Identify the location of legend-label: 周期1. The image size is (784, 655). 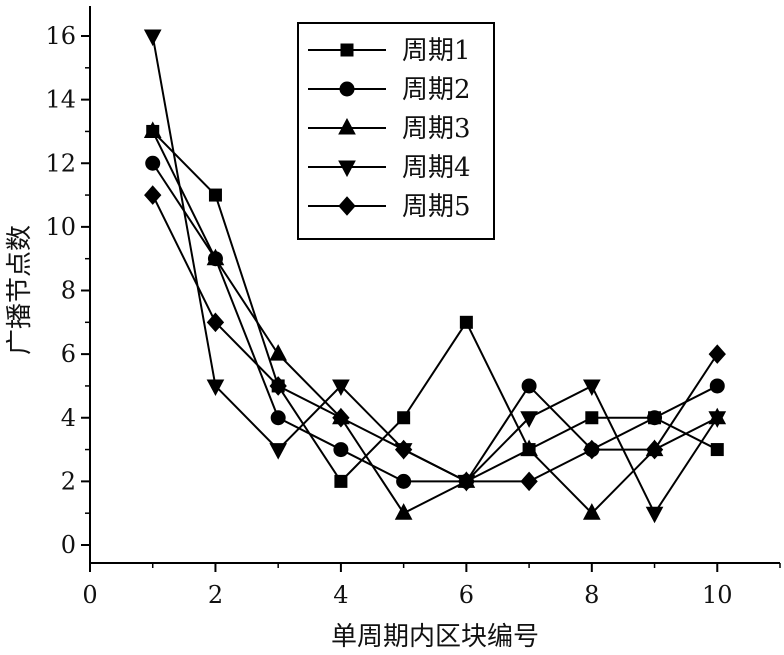
(436, 51).